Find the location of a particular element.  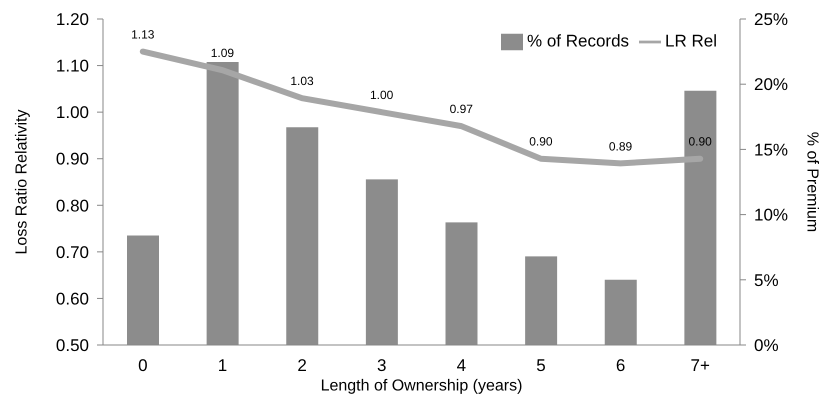

y-tick-label: 0.90 is located at coordinates (72, 159).